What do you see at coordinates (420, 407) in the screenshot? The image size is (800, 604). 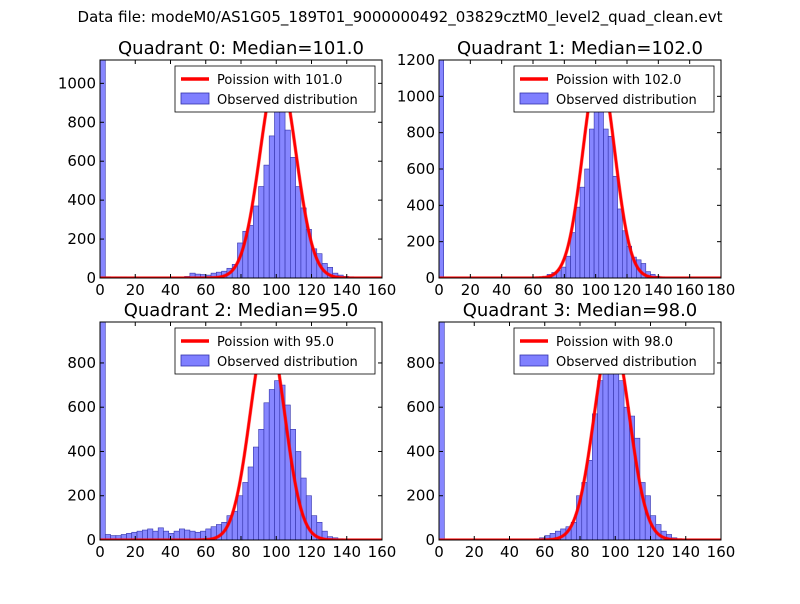 I see `quadrant-3-ytick-label: 600` at bounding box center [420, 407].